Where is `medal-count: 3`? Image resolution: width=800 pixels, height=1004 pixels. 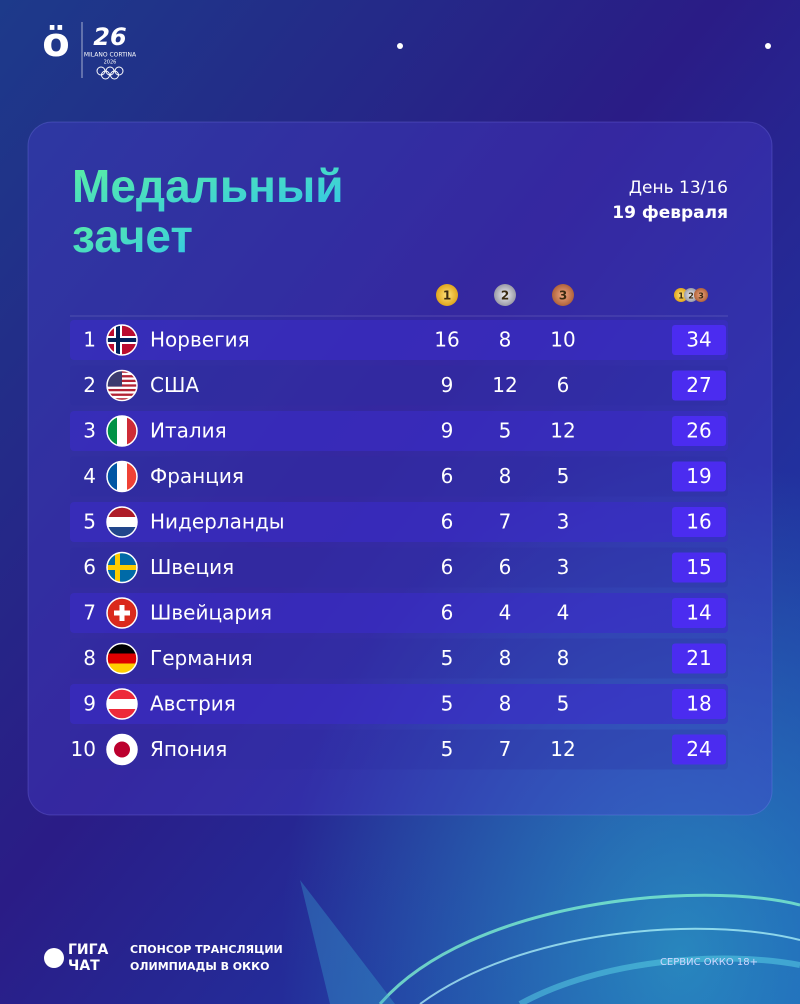
medal-count: 3 is located at coordinates (563, 522).